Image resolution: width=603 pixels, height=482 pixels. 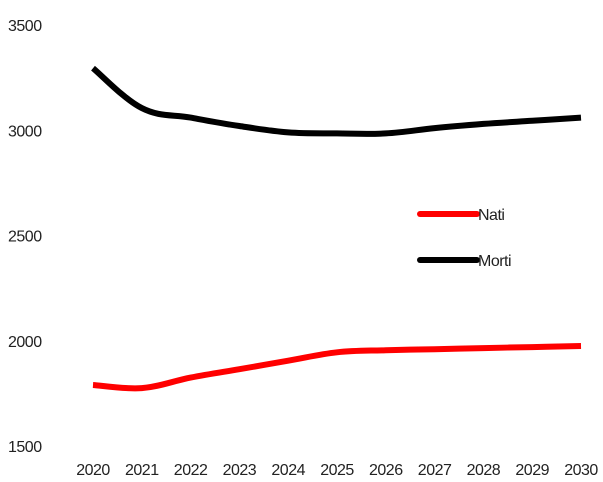 I want to click on y-tick-label: 3000, so click(x=25, y=131).